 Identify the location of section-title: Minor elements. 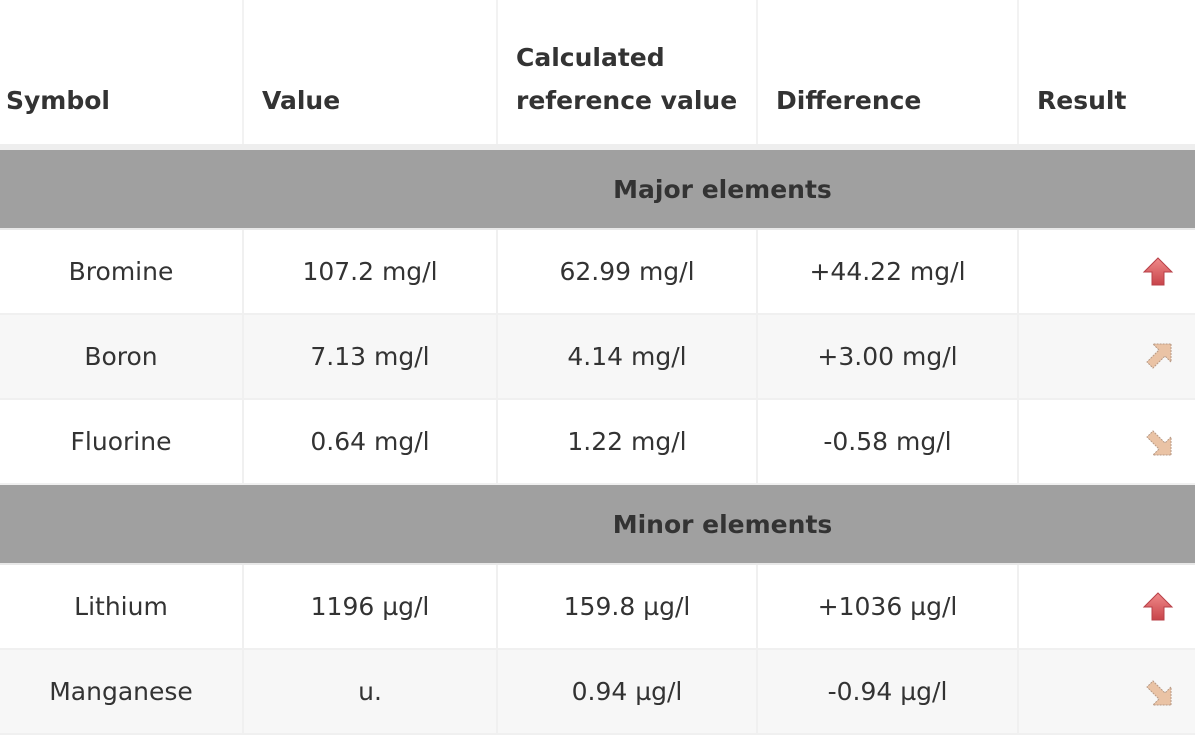
(722, 524).